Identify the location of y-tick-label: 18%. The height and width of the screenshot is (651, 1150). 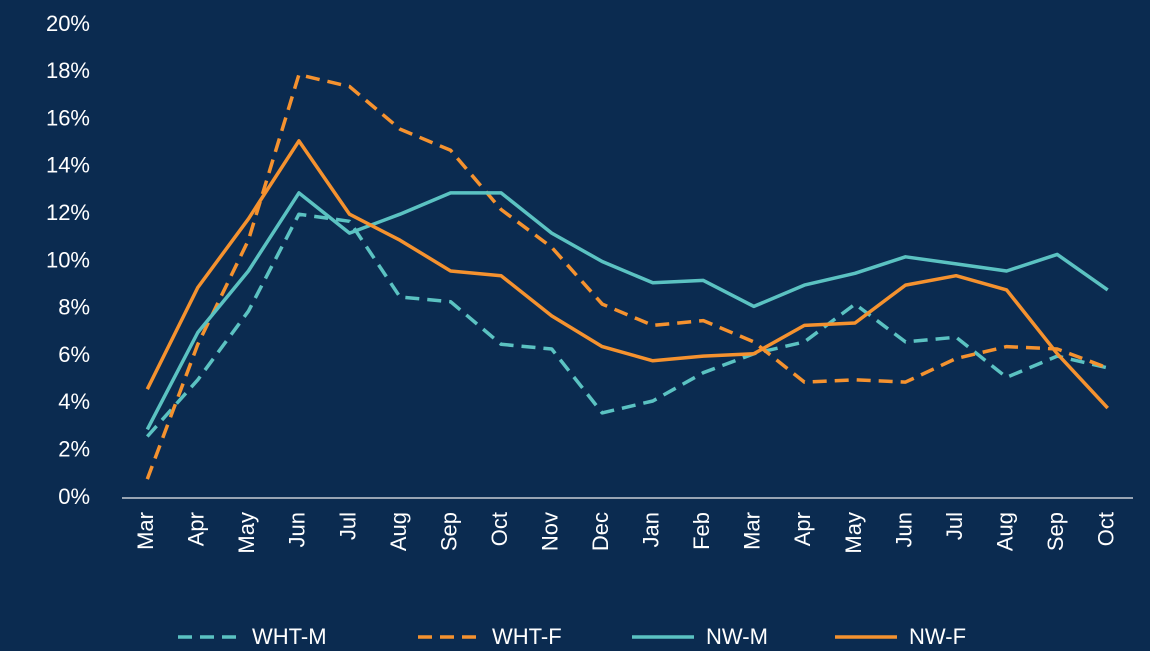
(68, 70).